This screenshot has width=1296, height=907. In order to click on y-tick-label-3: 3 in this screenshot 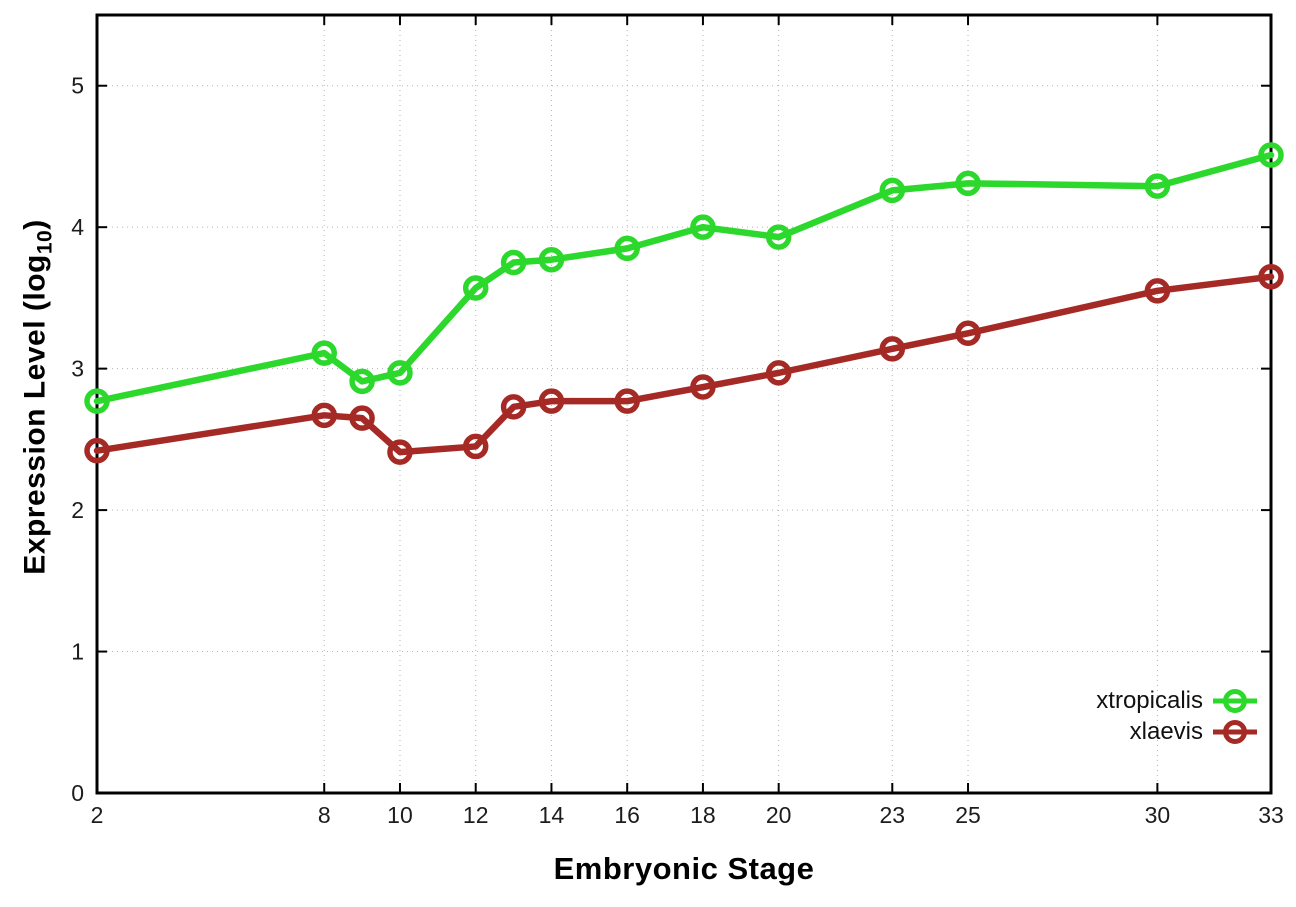, I will do `click(77, 369)`.